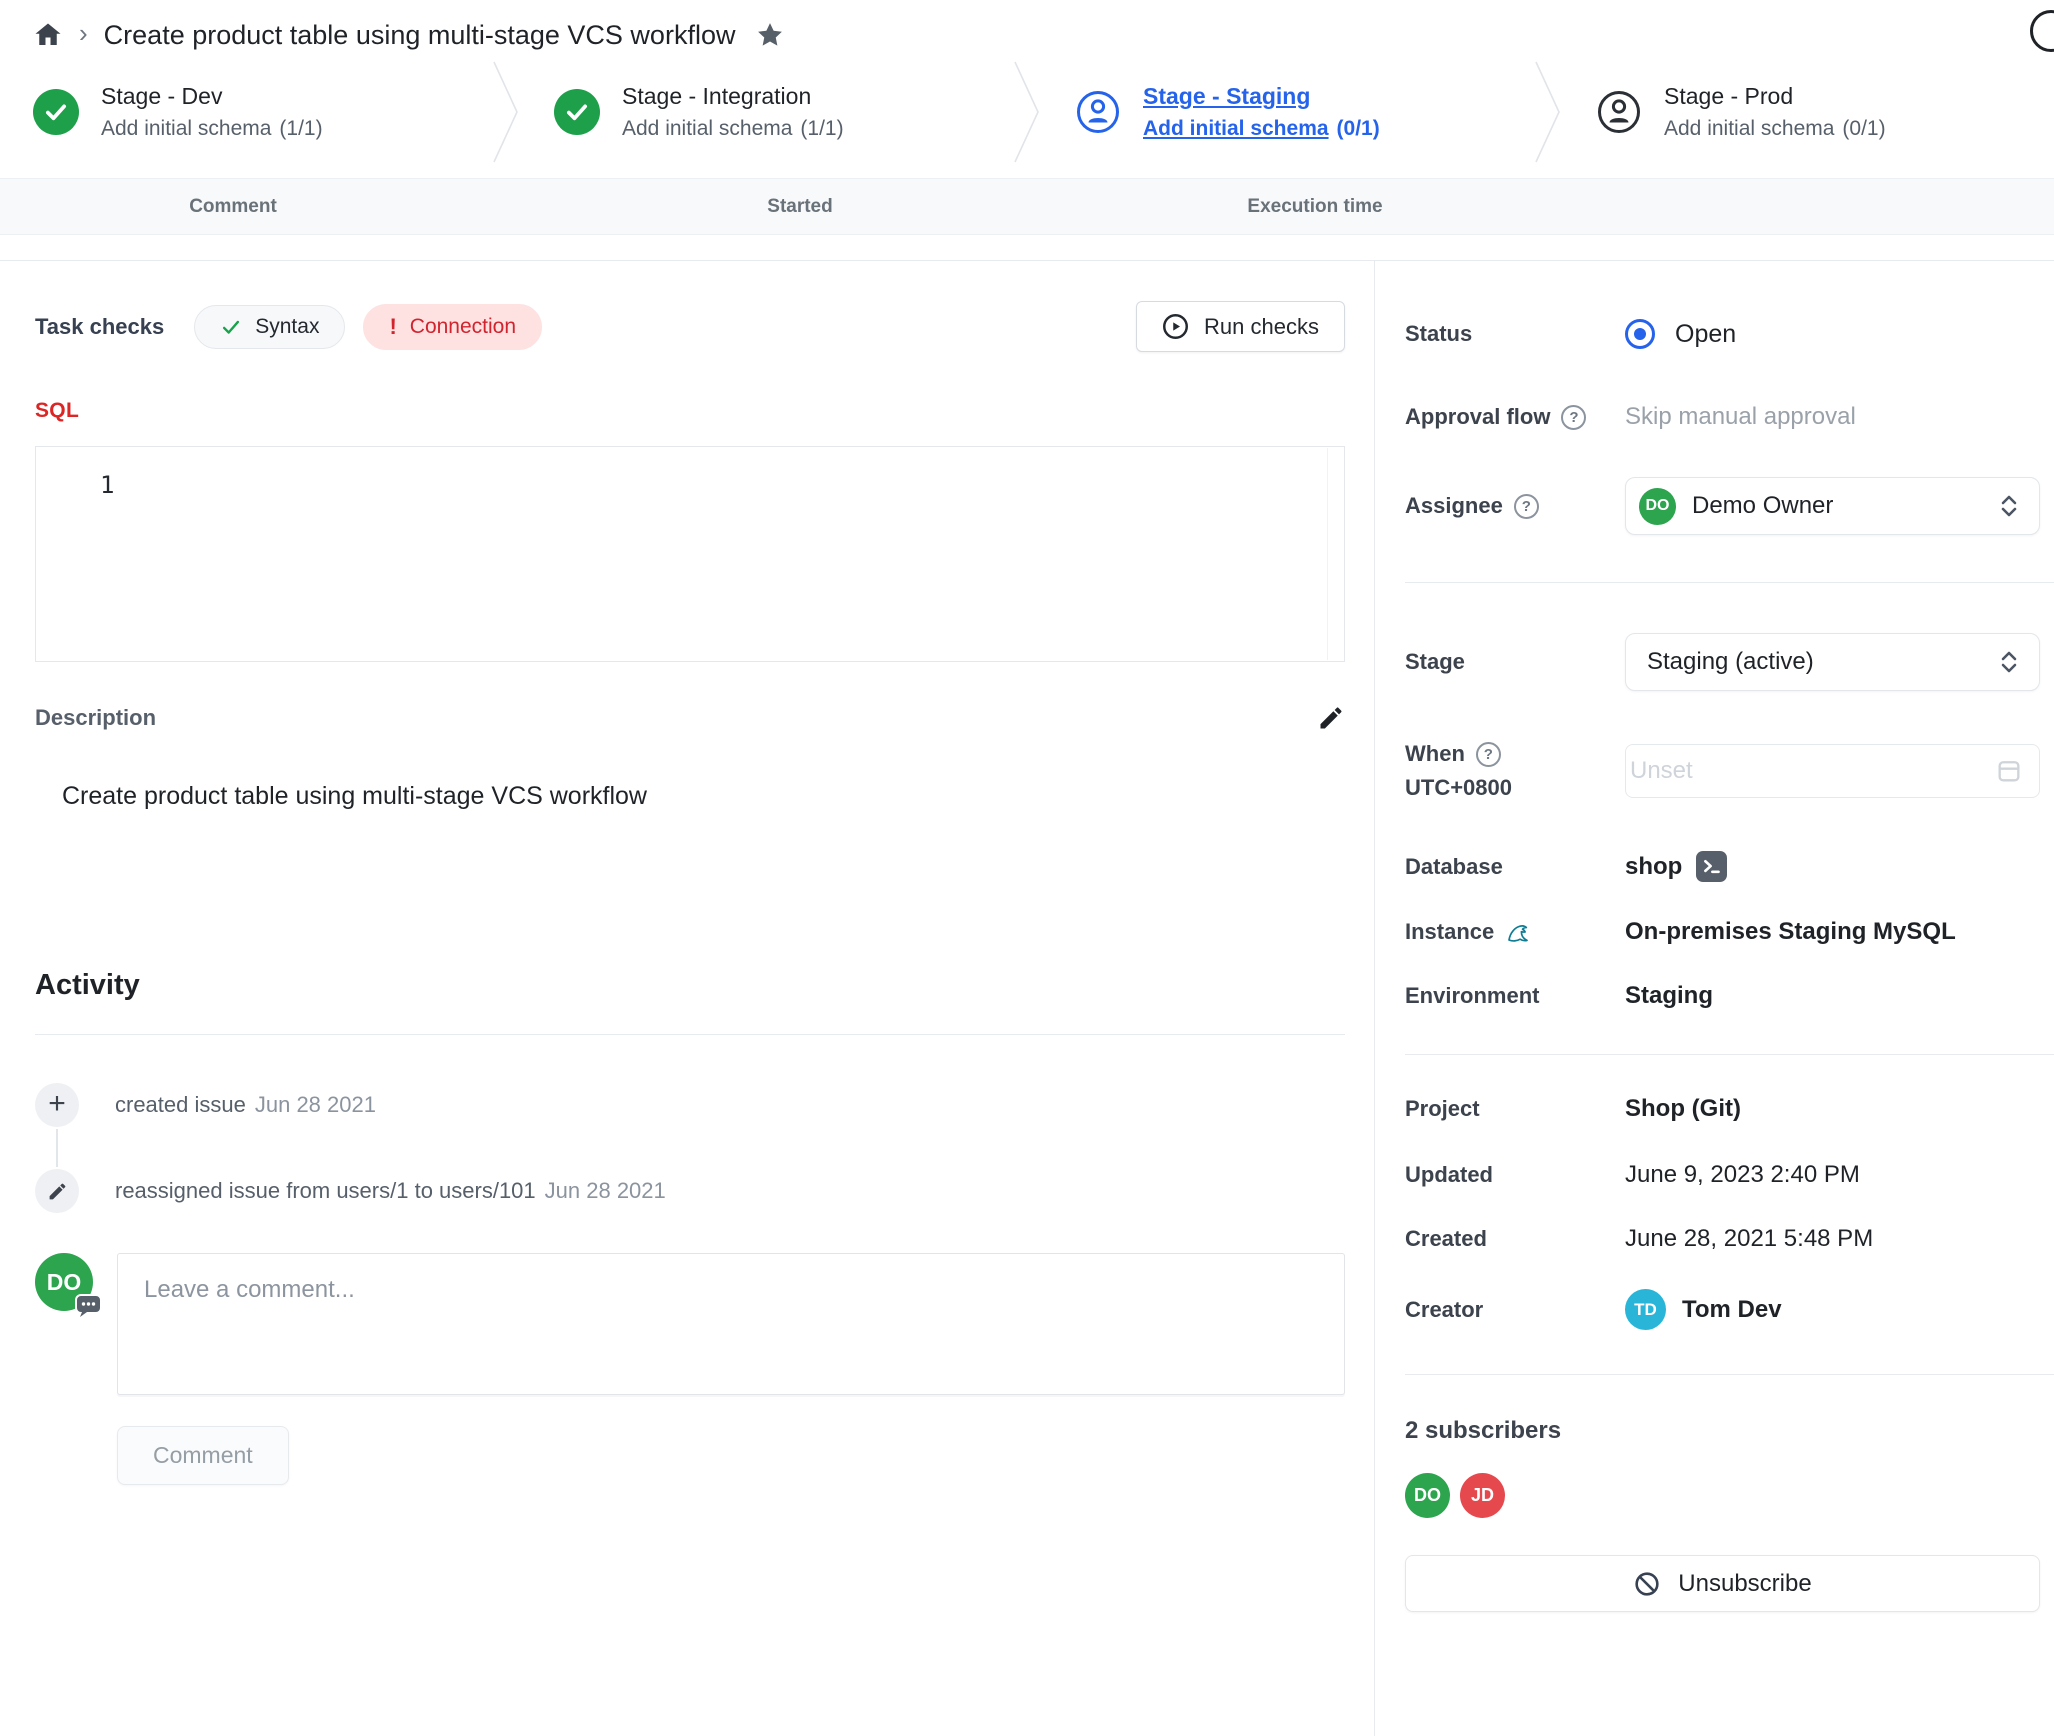  Describe the element at coordinates (1832, 506) in the screenshot. I see `assignee-select: DO Demo Owner` at that location.